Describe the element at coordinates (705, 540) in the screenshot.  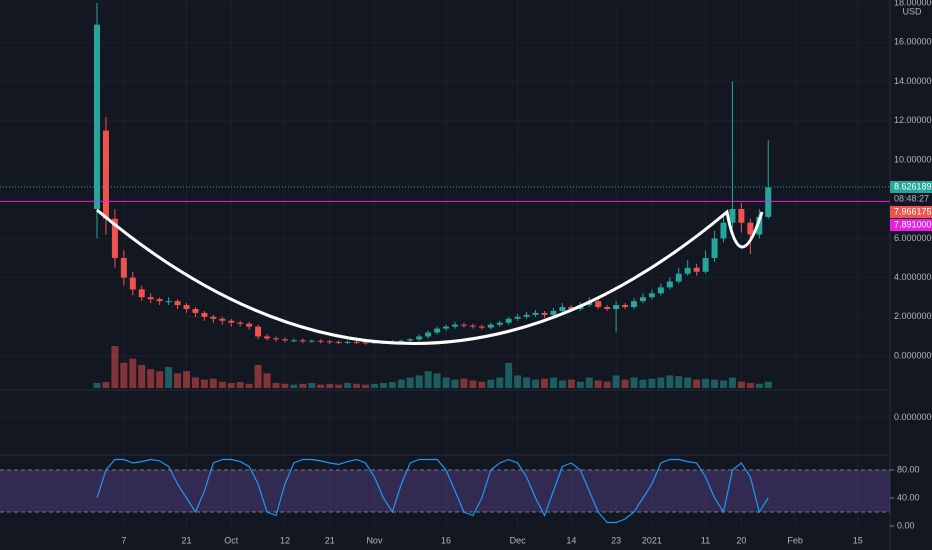
I see `x-tick-label: 11` at that location.